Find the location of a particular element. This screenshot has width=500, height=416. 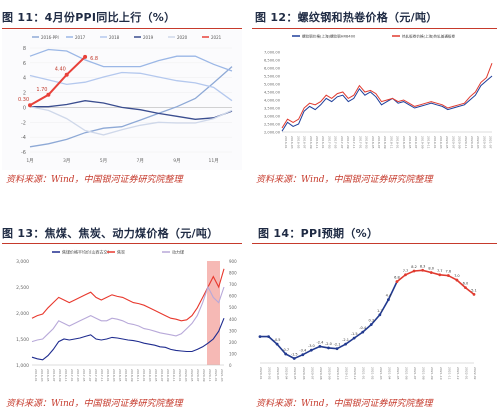

x-tick-label: 2020-08 is located at coordinates (321, 373).